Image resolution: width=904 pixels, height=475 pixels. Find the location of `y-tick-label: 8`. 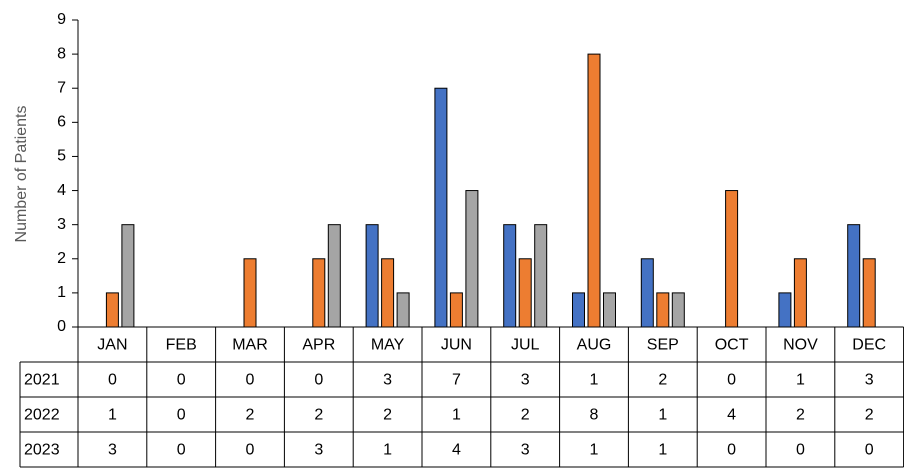

y-tick-label: 8 is located at coordinates (61, 53).